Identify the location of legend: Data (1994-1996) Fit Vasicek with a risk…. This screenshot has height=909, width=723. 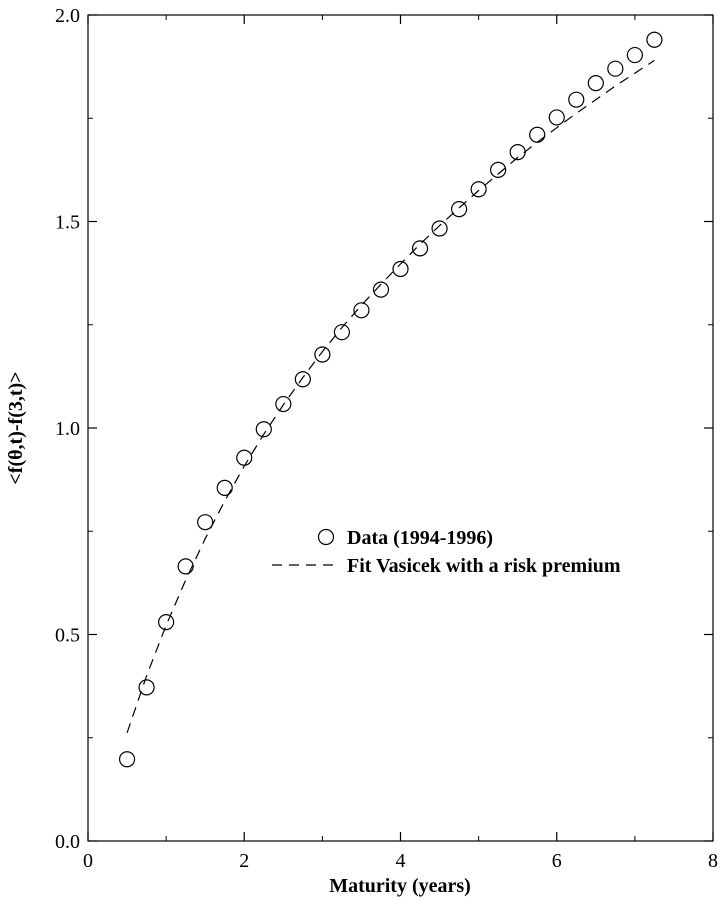
(446, 552).